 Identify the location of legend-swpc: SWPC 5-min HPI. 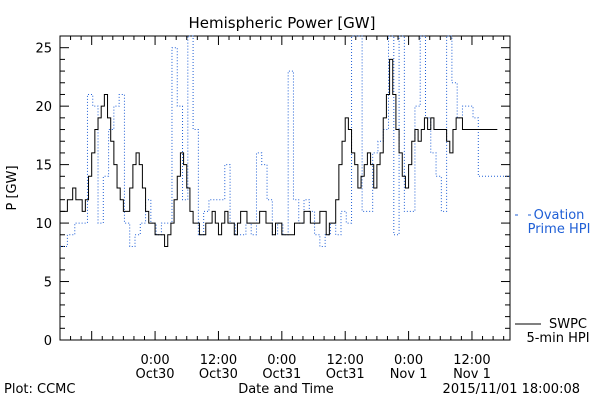
(552, 331).